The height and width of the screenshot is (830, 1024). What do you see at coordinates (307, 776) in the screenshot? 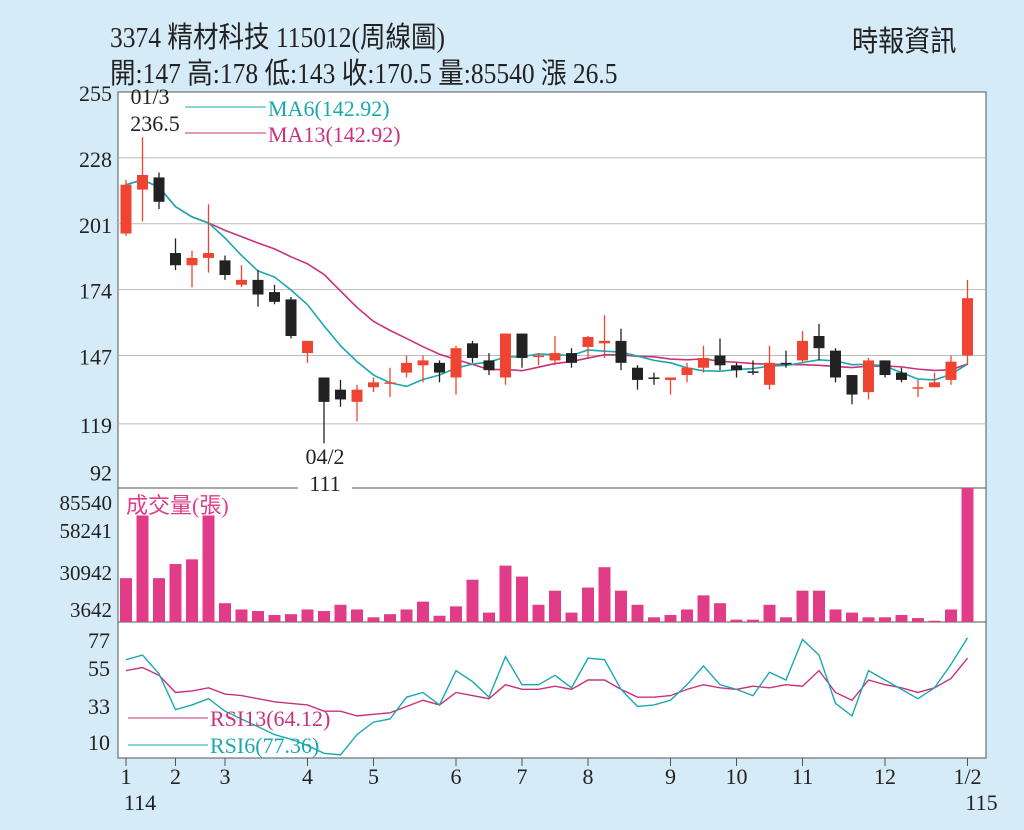
I see `month-label: 4` at bounding box center [307, 776].